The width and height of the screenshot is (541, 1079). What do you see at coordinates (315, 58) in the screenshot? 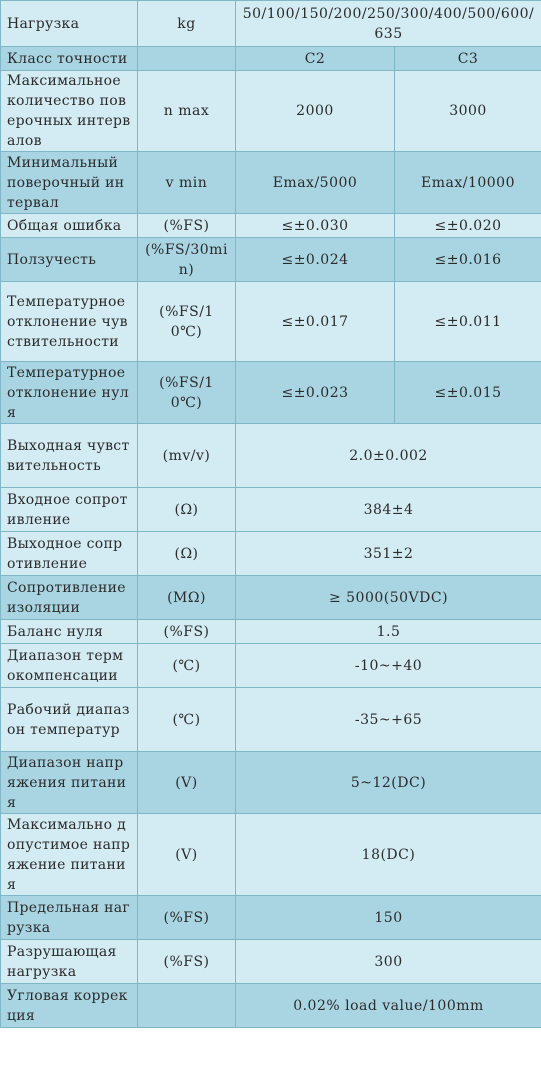
I see `param-value: C2` at bounding box center [315, 58].